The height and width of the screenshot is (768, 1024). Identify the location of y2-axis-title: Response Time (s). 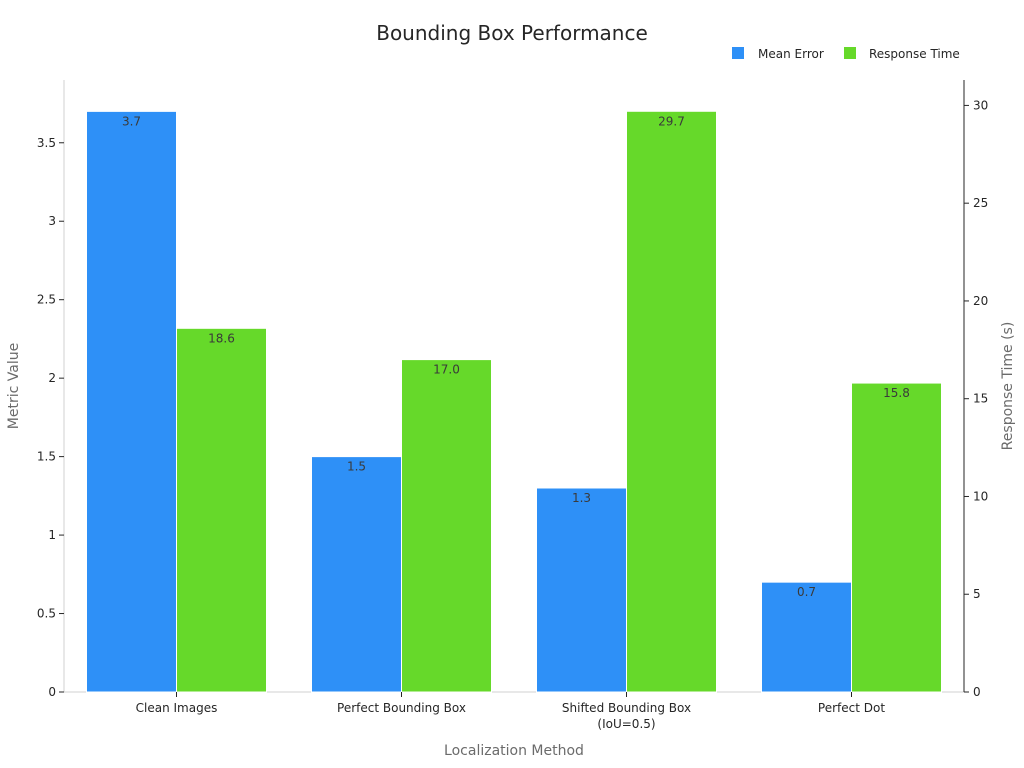
(1008, 386).